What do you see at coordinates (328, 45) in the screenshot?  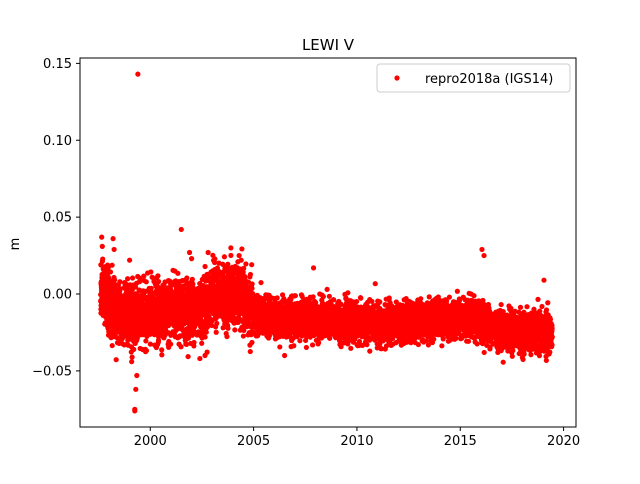 I see `chart-title: LEWI V` at bounding box center [328, 45].